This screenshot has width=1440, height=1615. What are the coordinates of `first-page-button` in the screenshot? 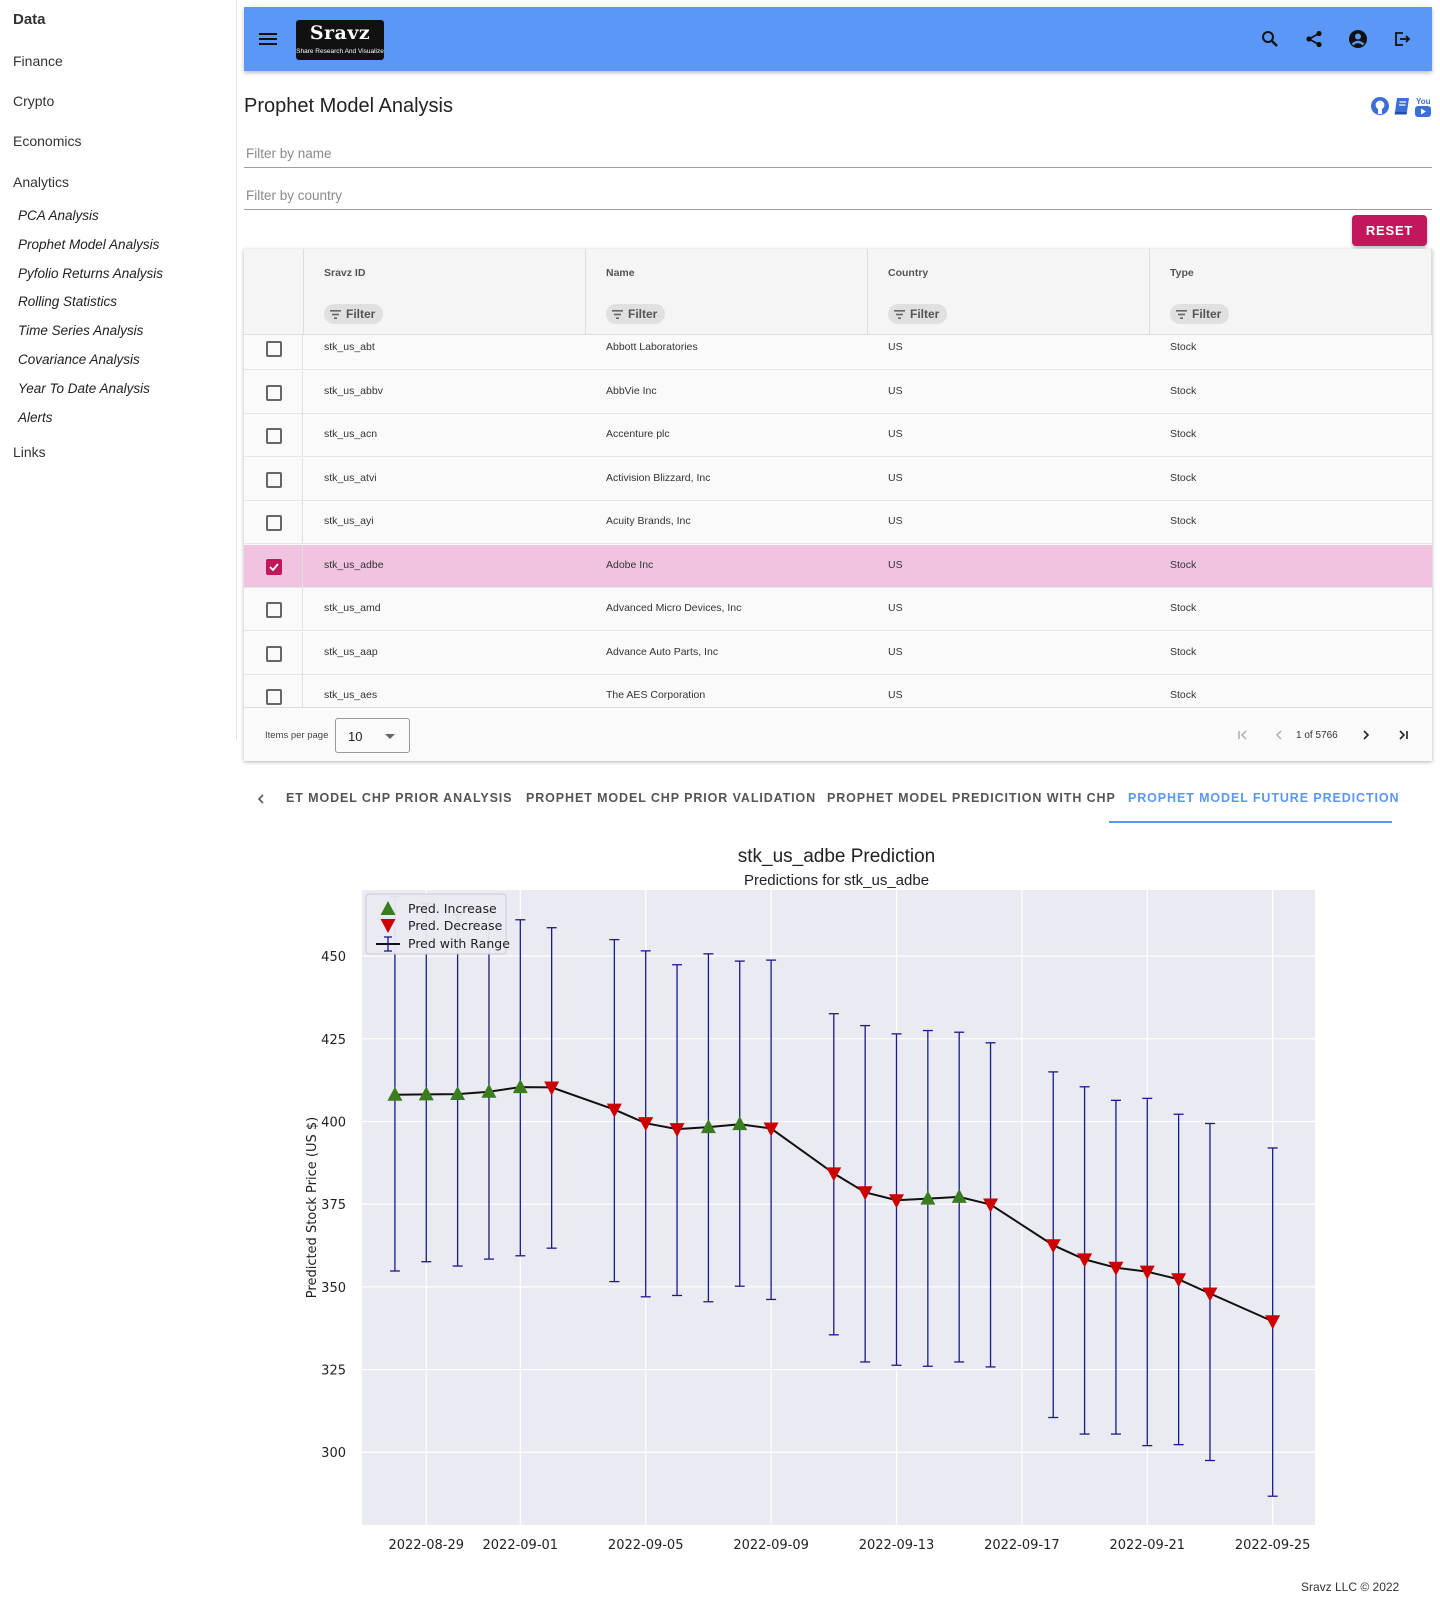 It's located at (1243, 735).